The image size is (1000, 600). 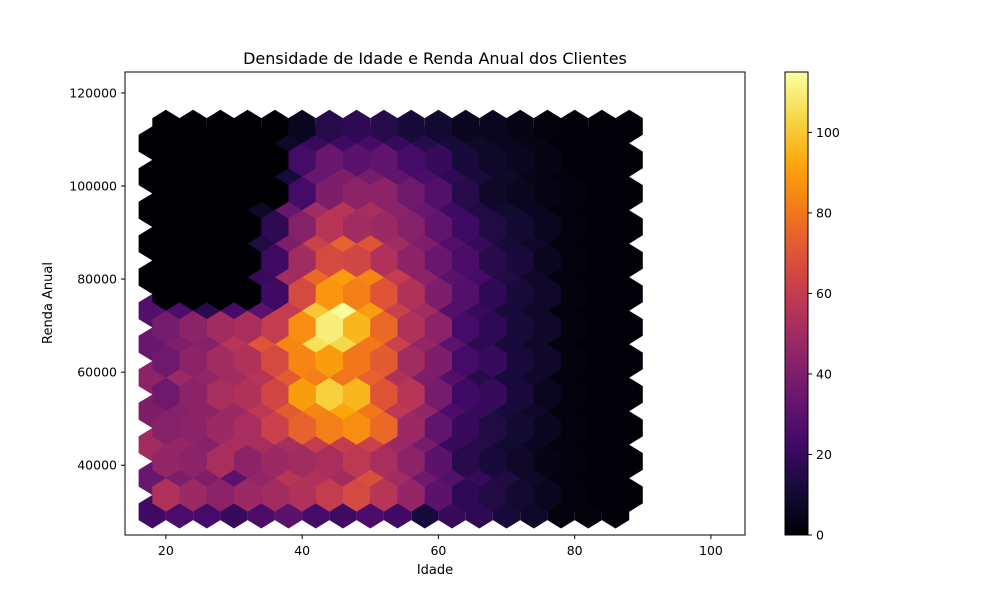 I want to click on colorbar, so click(x=796, y=303).